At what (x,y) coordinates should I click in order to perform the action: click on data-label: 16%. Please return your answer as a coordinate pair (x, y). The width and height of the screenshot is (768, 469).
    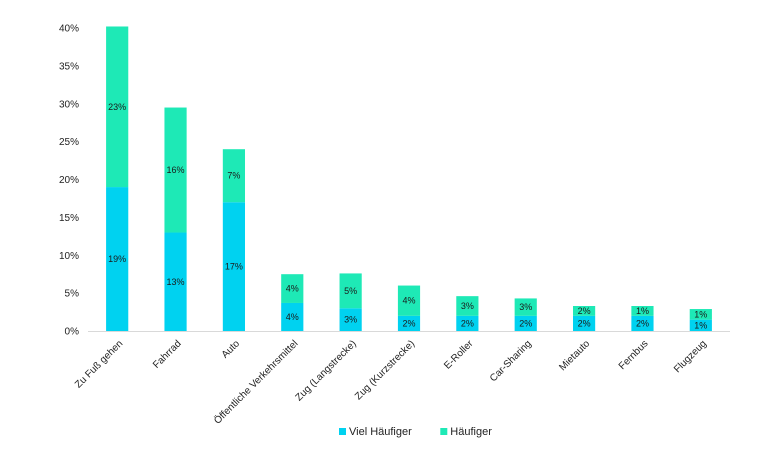
    Looking at the image, I should click on (176, 170).